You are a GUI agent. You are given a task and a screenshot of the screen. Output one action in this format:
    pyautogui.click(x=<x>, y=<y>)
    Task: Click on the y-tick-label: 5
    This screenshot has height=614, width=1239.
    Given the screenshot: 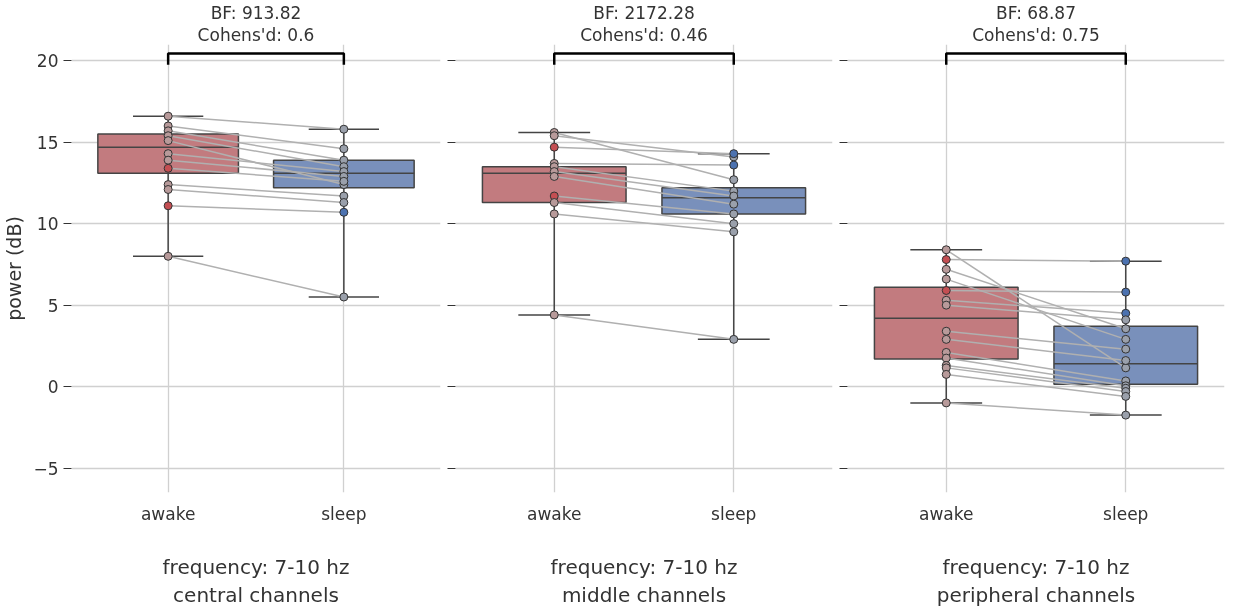 What is the action you would take?
    pyautogui.click(x=53, y=305)
    